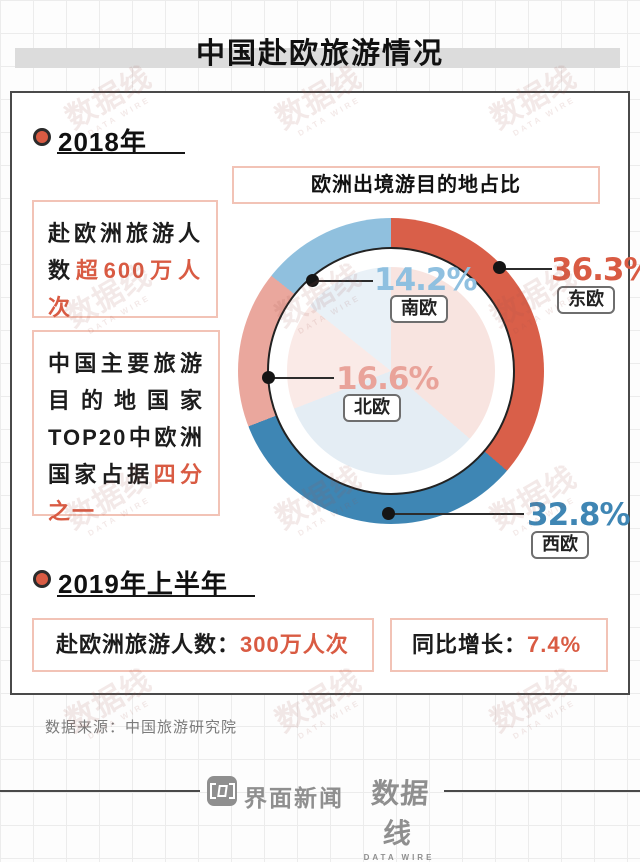  I want to click on callout-south-dot, so click(312, 280).